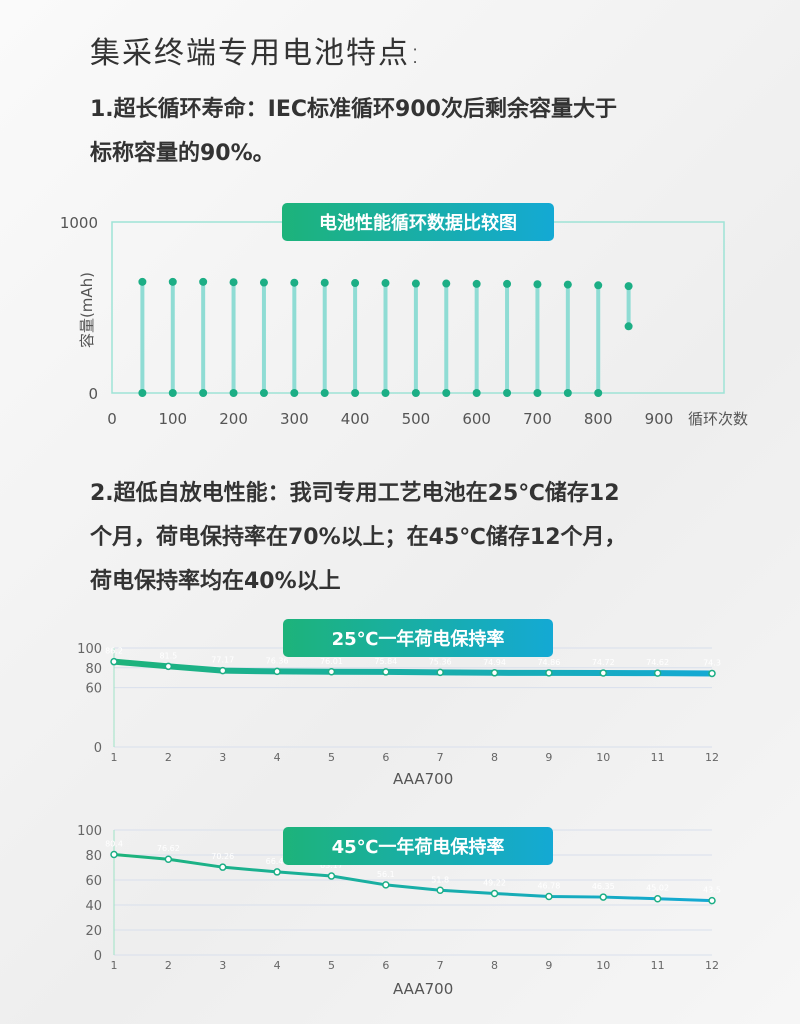  What do you see at coordinates (603, 886) in the screenshot?
I see `data-label: 46.35` at bounding box center [603, 886].